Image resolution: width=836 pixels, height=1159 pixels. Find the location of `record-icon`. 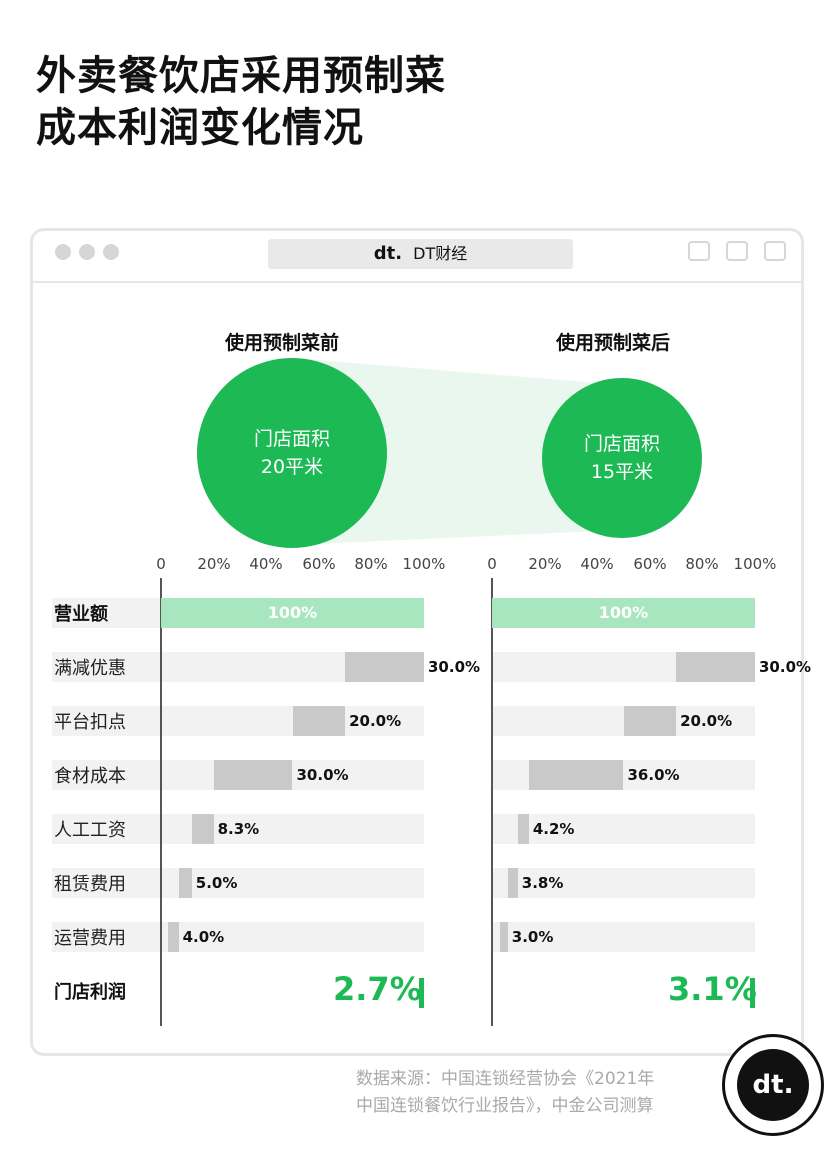

record-icon is located at coordinates (699, 251).